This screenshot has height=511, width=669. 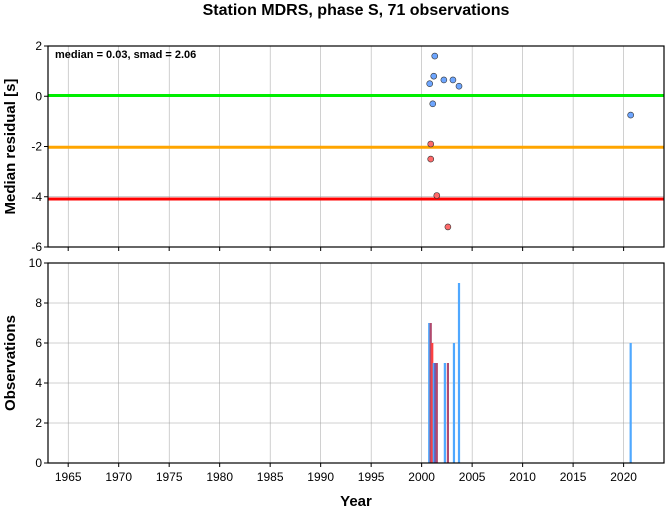 I want to click on y-tick-label: -6, so click(x=36, y=247).